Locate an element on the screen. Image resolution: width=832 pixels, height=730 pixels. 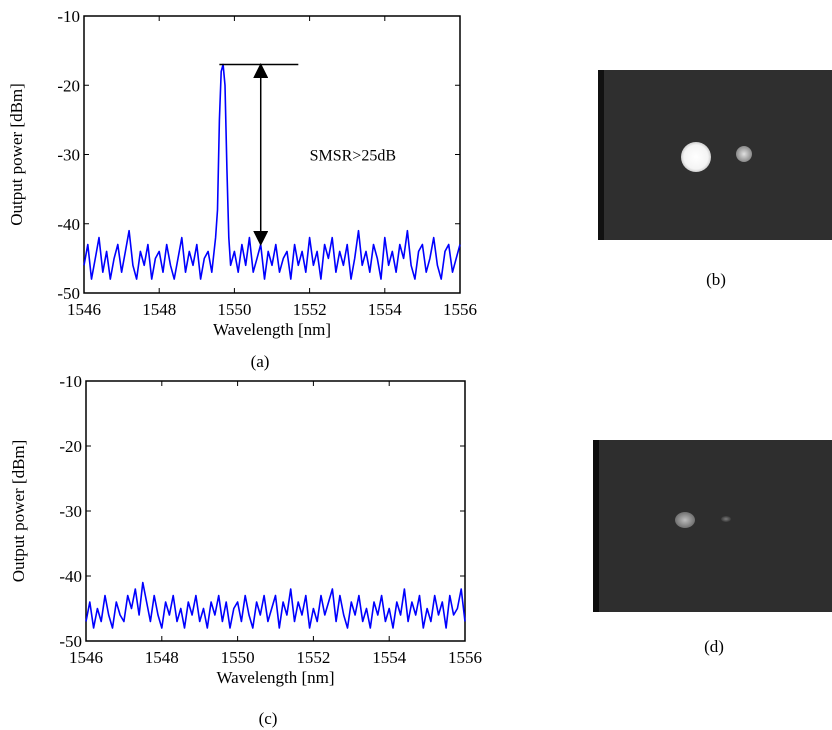
photo-d-spot-side is located at coordinates (726, 519).